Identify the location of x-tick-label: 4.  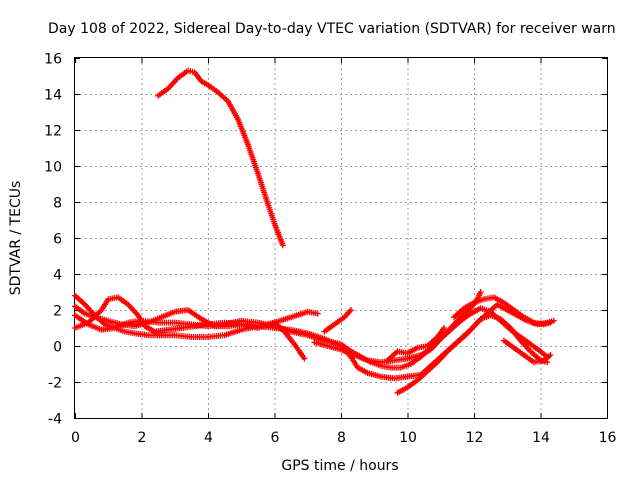
(208, 438).